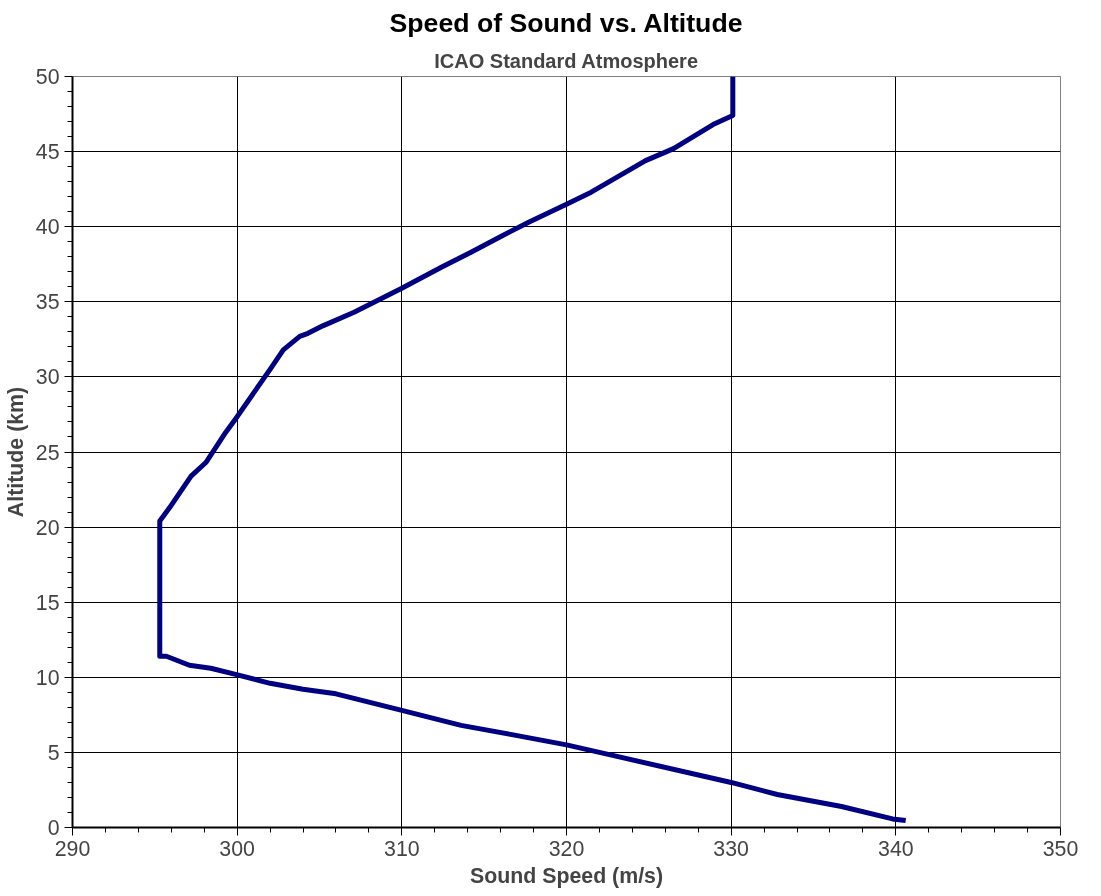  What do you see at coordinates (15, 452) in the screenshot?
I see `y-axis-title: Altitude (km)` at bounding box center [15, 452].